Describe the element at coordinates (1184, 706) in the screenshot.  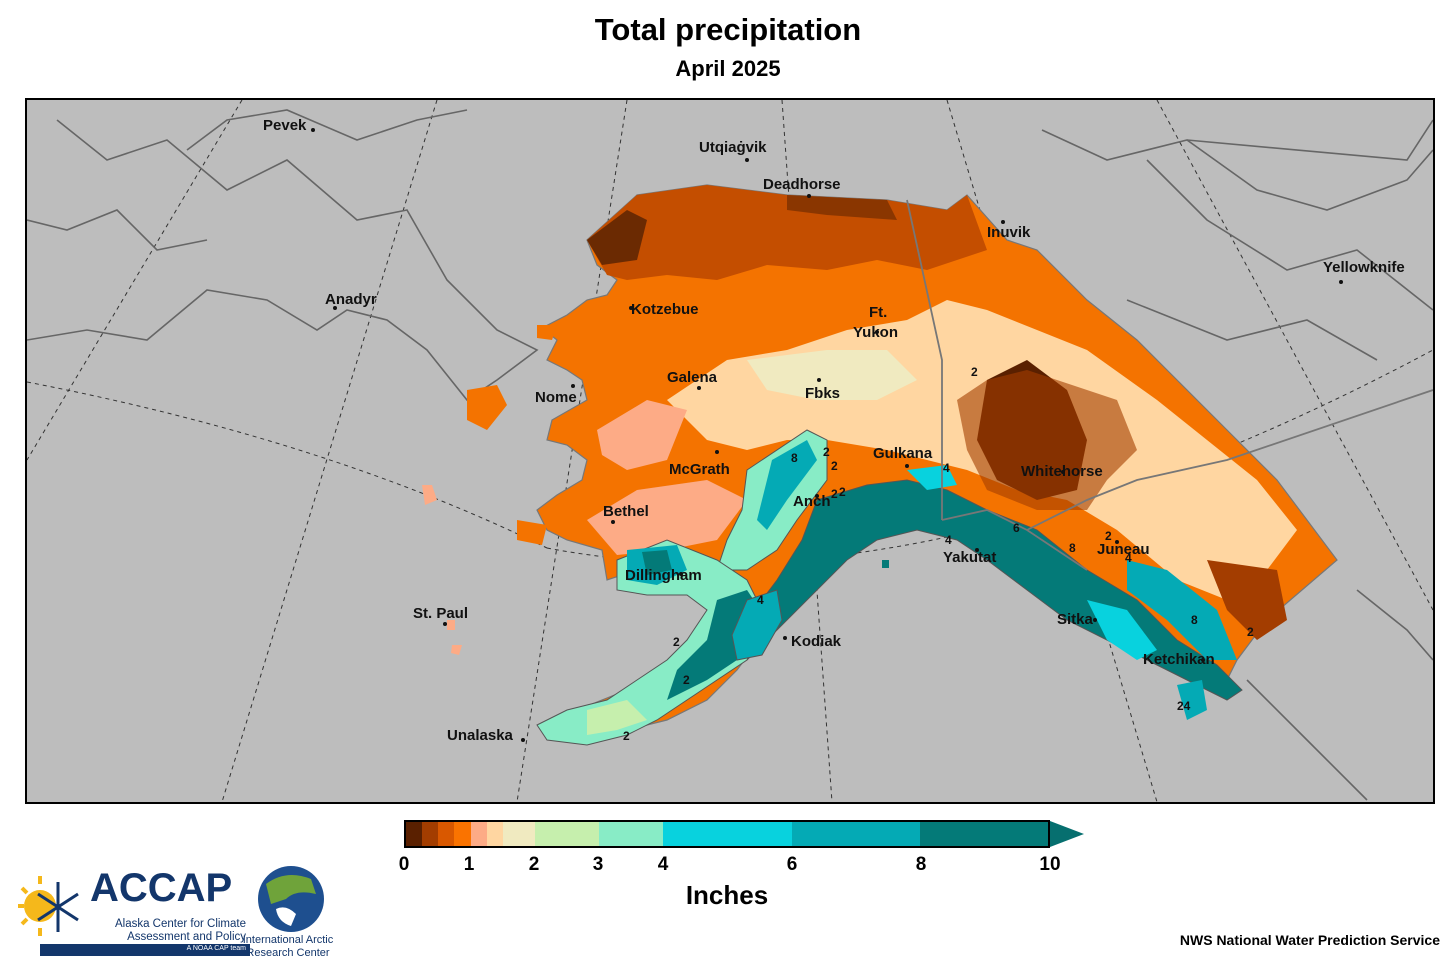
I see `contour-label: 24` at that location.